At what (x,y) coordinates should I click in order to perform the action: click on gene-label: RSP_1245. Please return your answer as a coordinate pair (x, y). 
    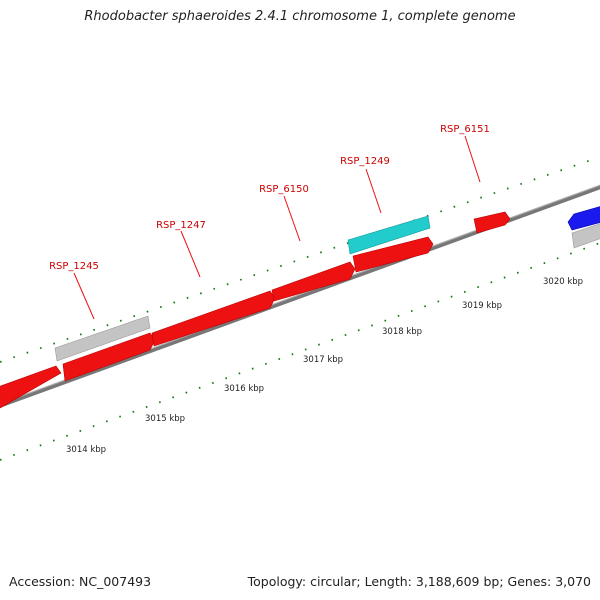
    Looking at the image, I should click on (74, 266).